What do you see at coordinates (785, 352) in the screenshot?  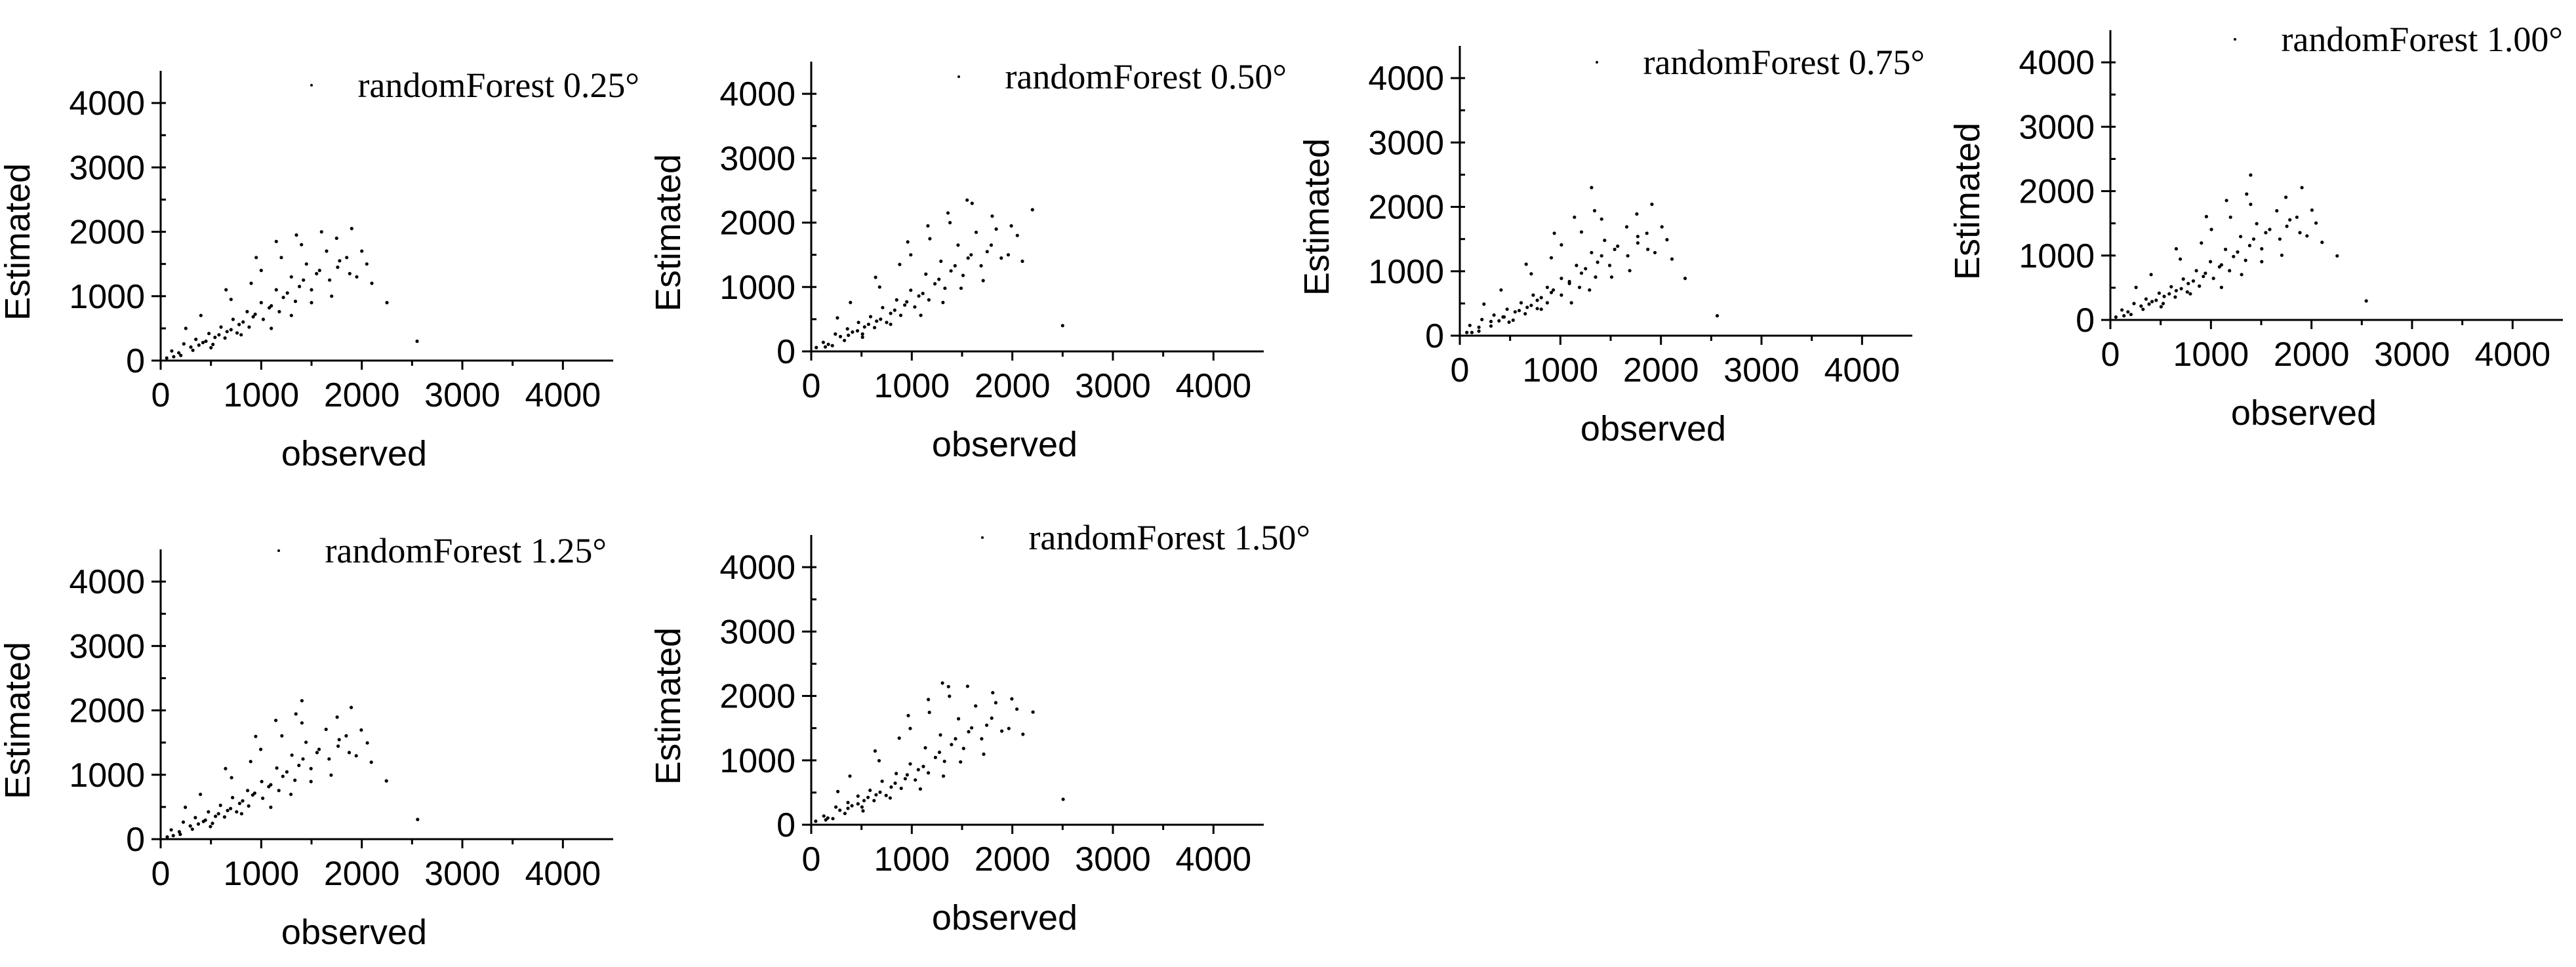 I see `y-tick-label: 0` at bounding box center [785, 352].